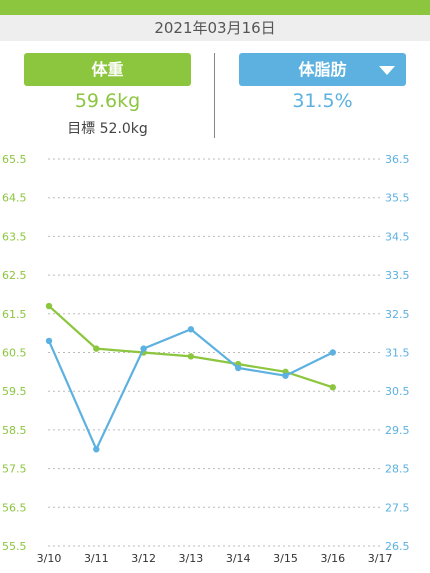  I want to click on y-left-tick-label: 57.5, so click(14, 469).